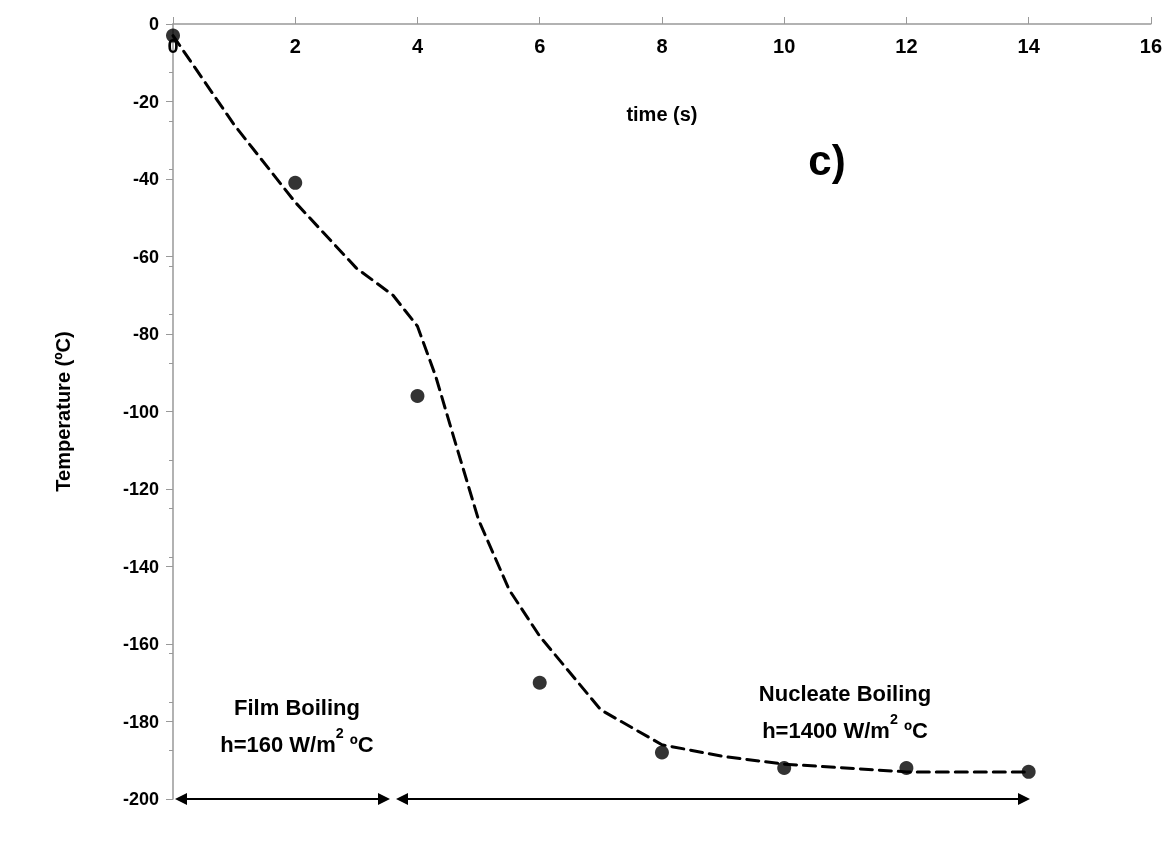  Describe the element at coordinates (295, 46) in the screenshot. I see `x-tick-label: 2` at that location.